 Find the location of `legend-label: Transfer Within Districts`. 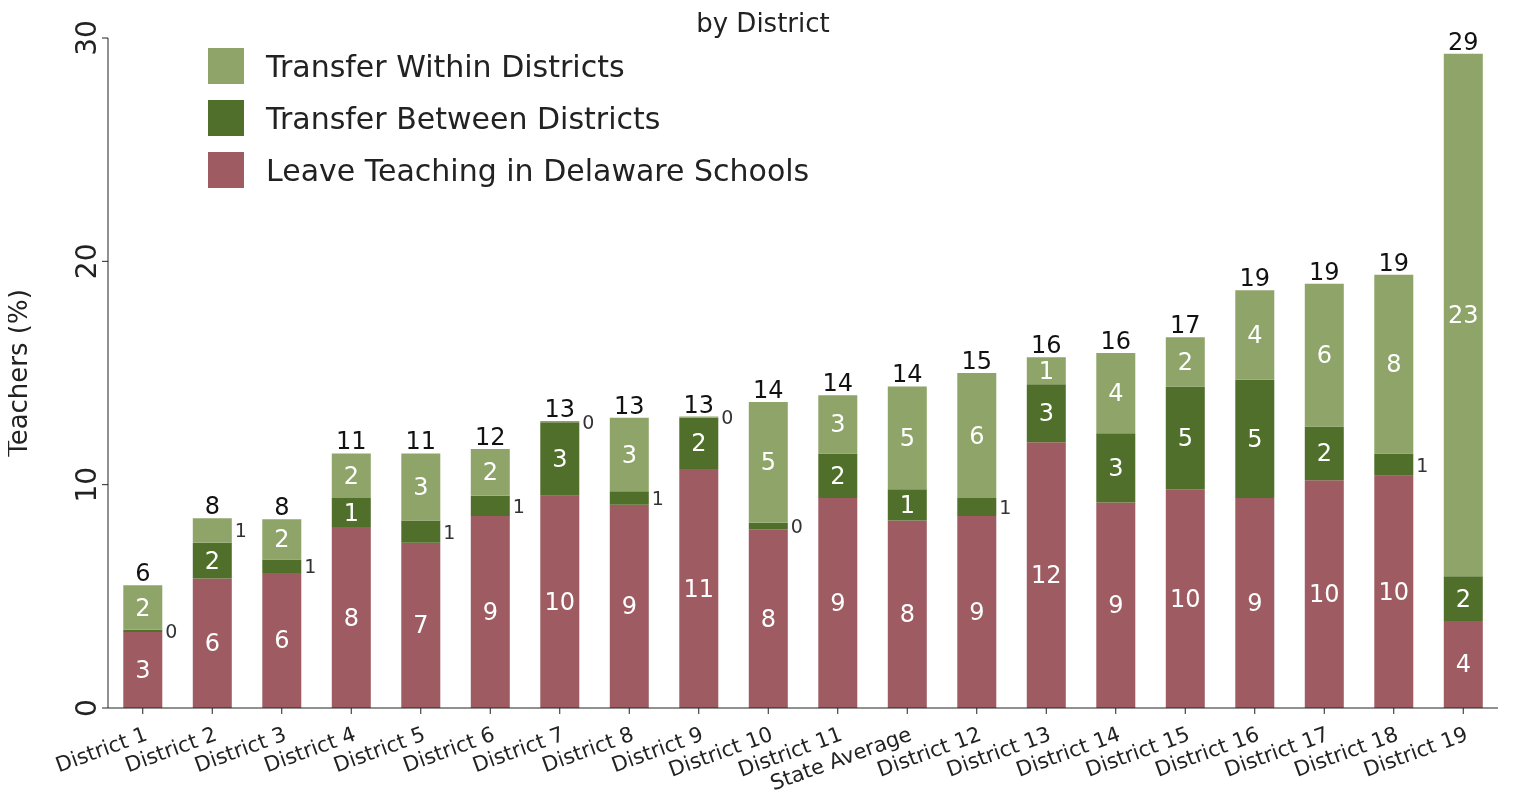

legend-label: Transfer Within Districts is located at coordinates (445, 66).